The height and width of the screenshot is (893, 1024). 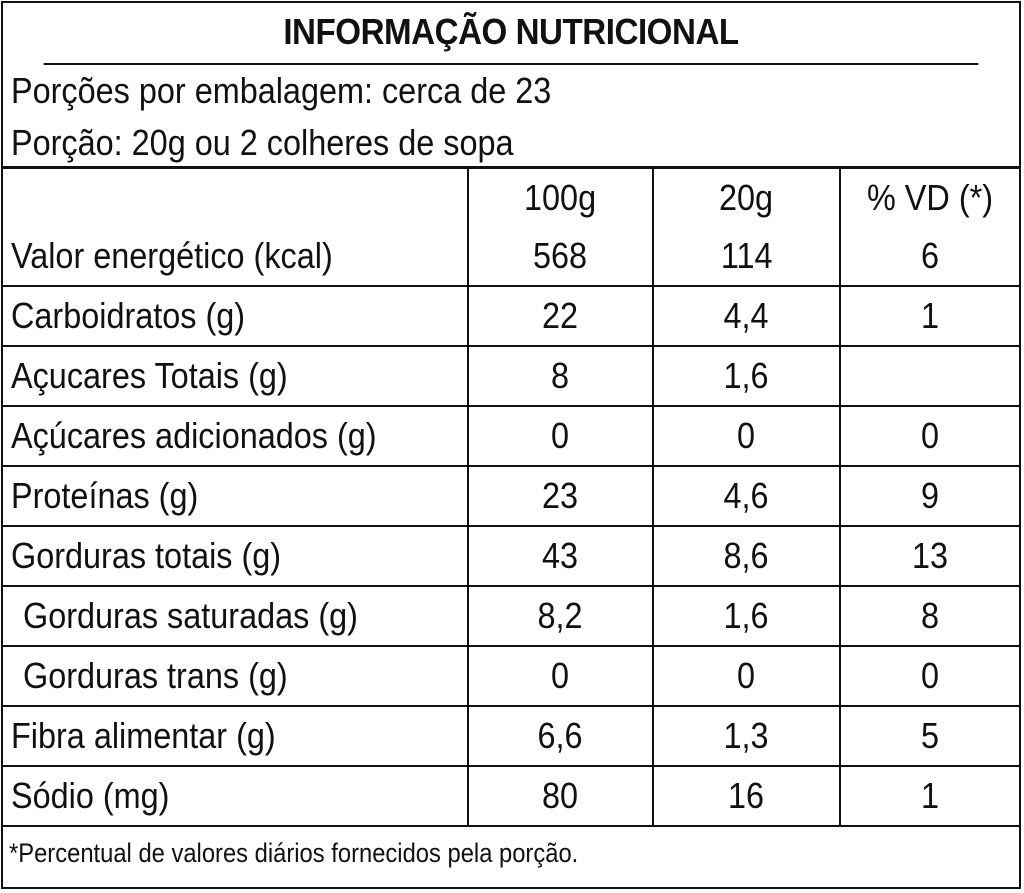 I want to click on table-row: Sódio (mg) 80 16 1, so click(x=511, y=795).